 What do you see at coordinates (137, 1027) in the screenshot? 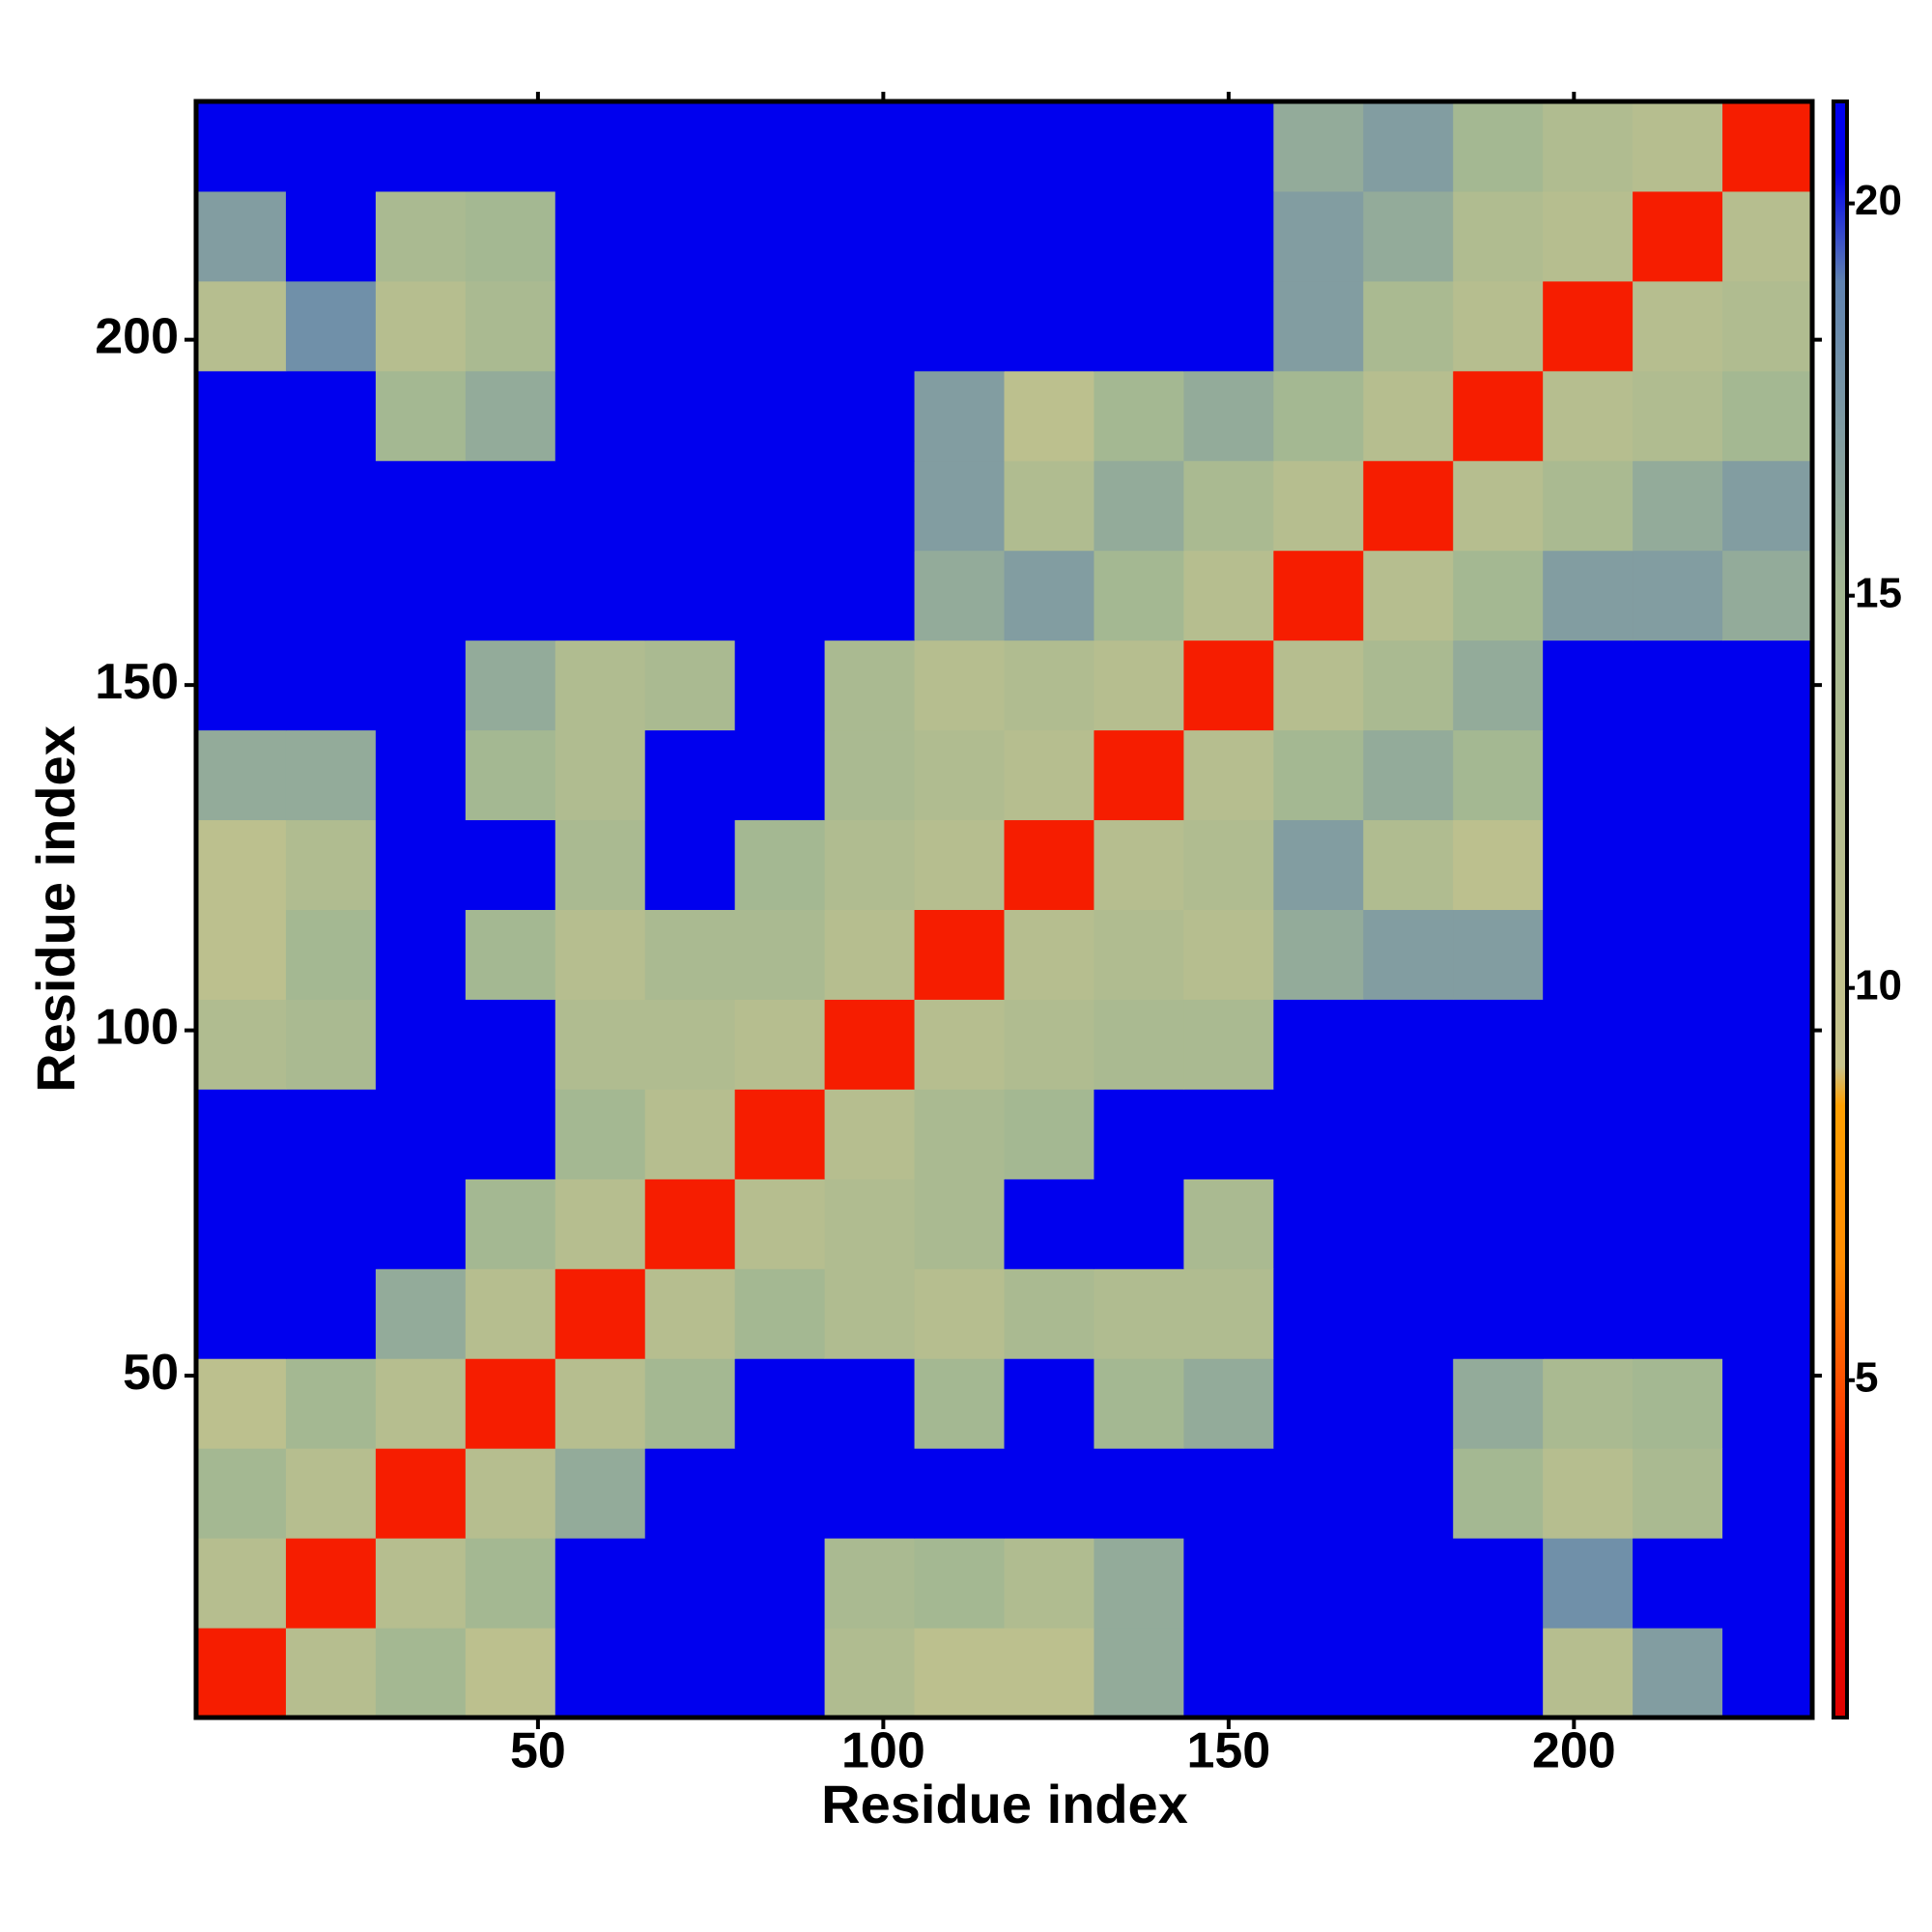
I see `y-tick-label: 100` at bounding box center [137, 1027].